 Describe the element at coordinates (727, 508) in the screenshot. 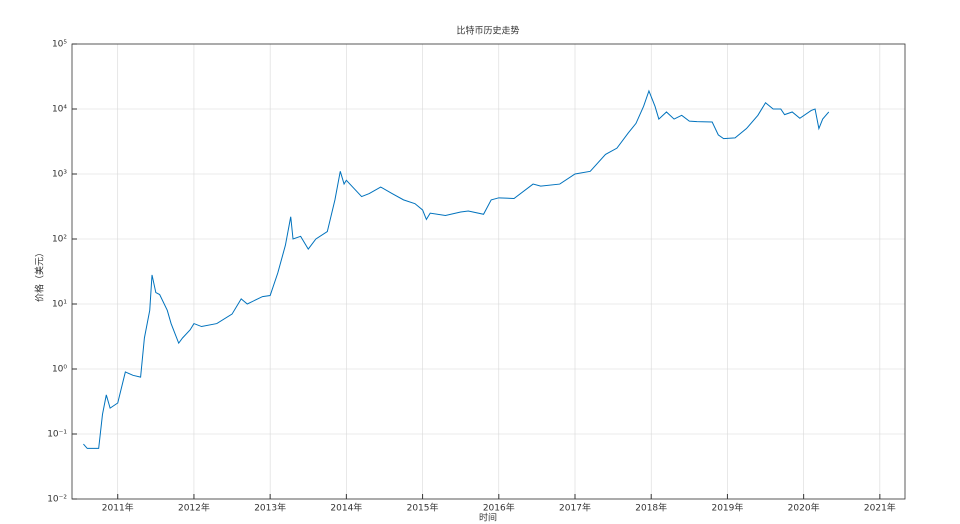

I see `x-tick-label: 2019年` at that location.